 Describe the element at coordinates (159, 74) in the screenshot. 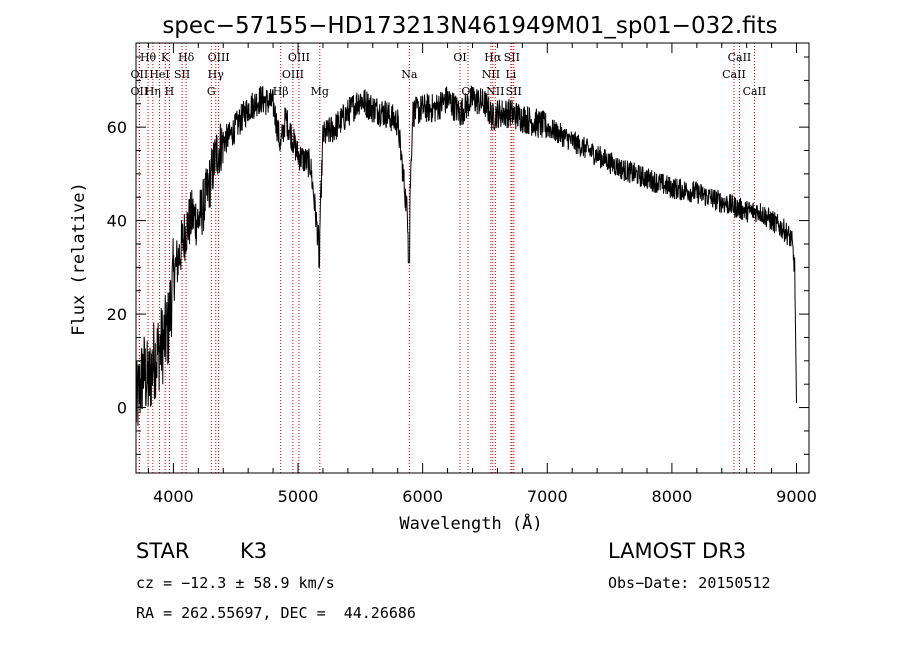

I see `spectral-line-label: HeI` at that location.